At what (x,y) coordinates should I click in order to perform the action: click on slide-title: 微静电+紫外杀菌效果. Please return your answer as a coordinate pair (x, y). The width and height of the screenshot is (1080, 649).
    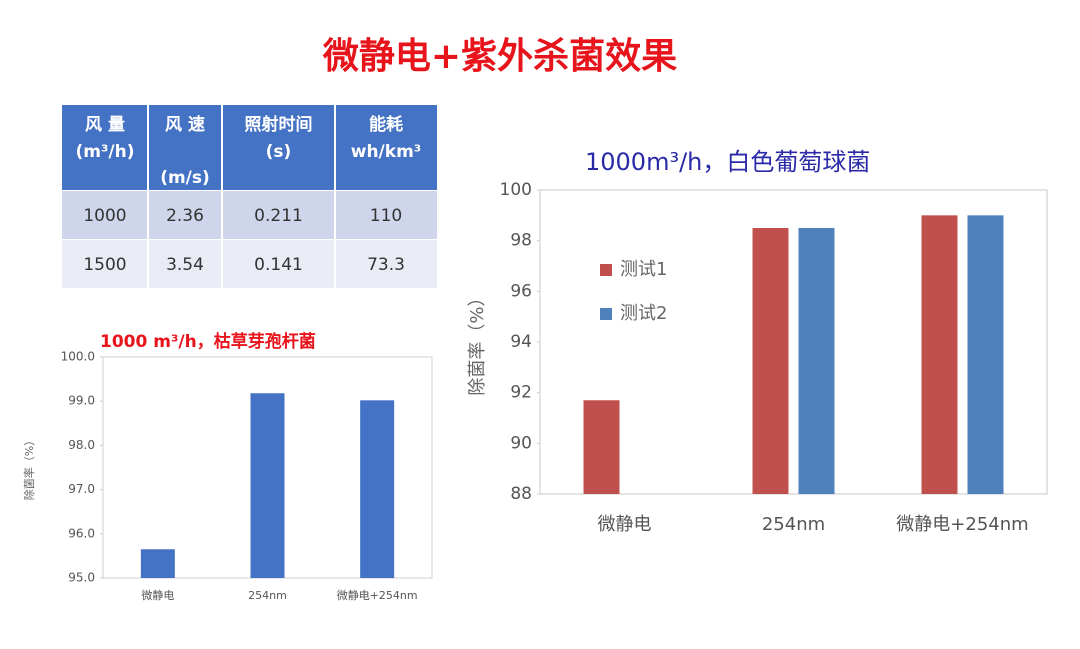
    Looking at the image, I should click on (499, 56).